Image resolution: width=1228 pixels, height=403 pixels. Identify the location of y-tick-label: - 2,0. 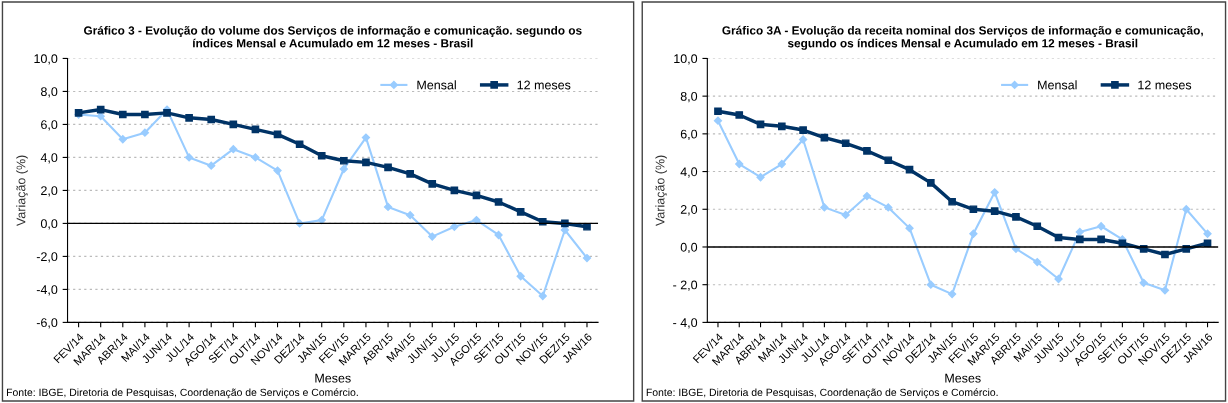
(685, 285).